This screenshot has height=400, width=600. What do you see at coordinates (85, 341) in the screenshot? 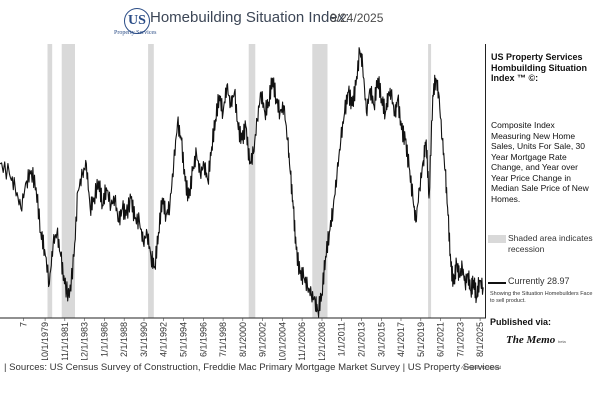
I see `x-tick-label: 12/1/1983` at bounding box center [85, 341].